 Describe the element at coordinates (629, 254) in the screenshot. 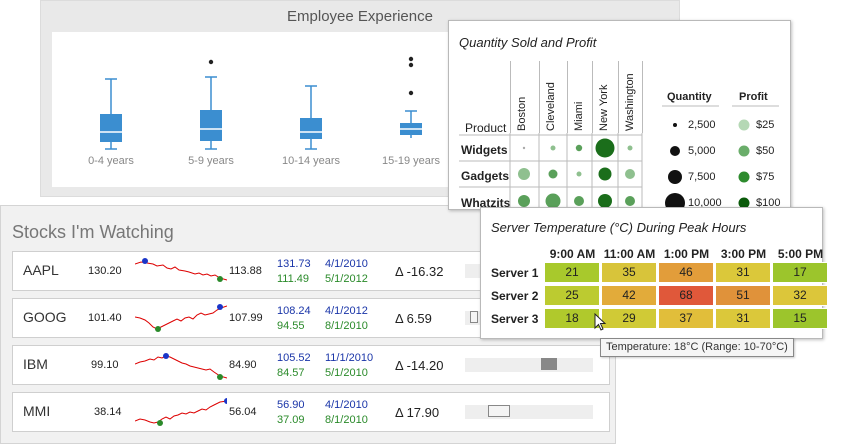

I see `time-header-11am: 11:00 AM` at that location.